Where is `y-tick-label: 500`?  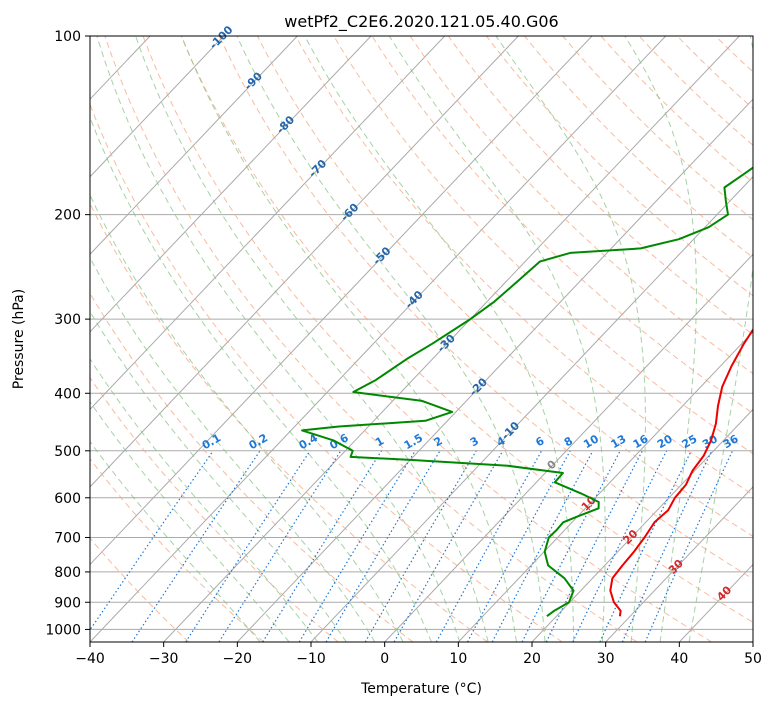
y-tick-label: 500 is located at coordinates (67, 452).